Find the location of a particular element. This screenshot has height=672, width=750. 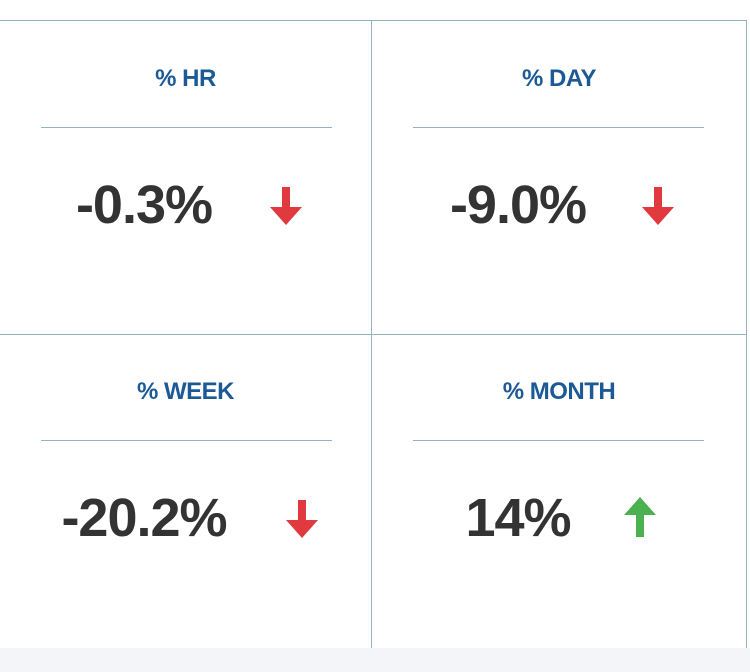

footer-background is located at coordinates (375, 660).